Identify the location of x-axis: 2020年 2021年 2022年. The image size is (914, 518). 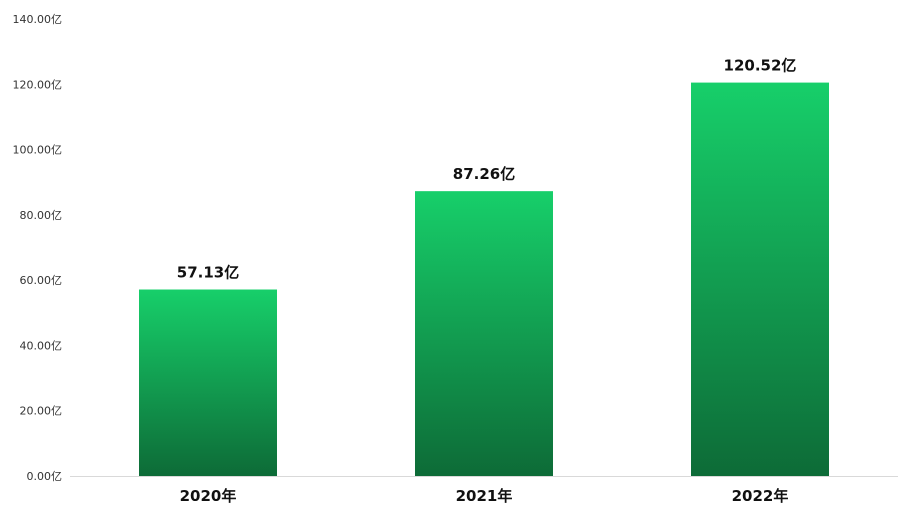
(484, 496).